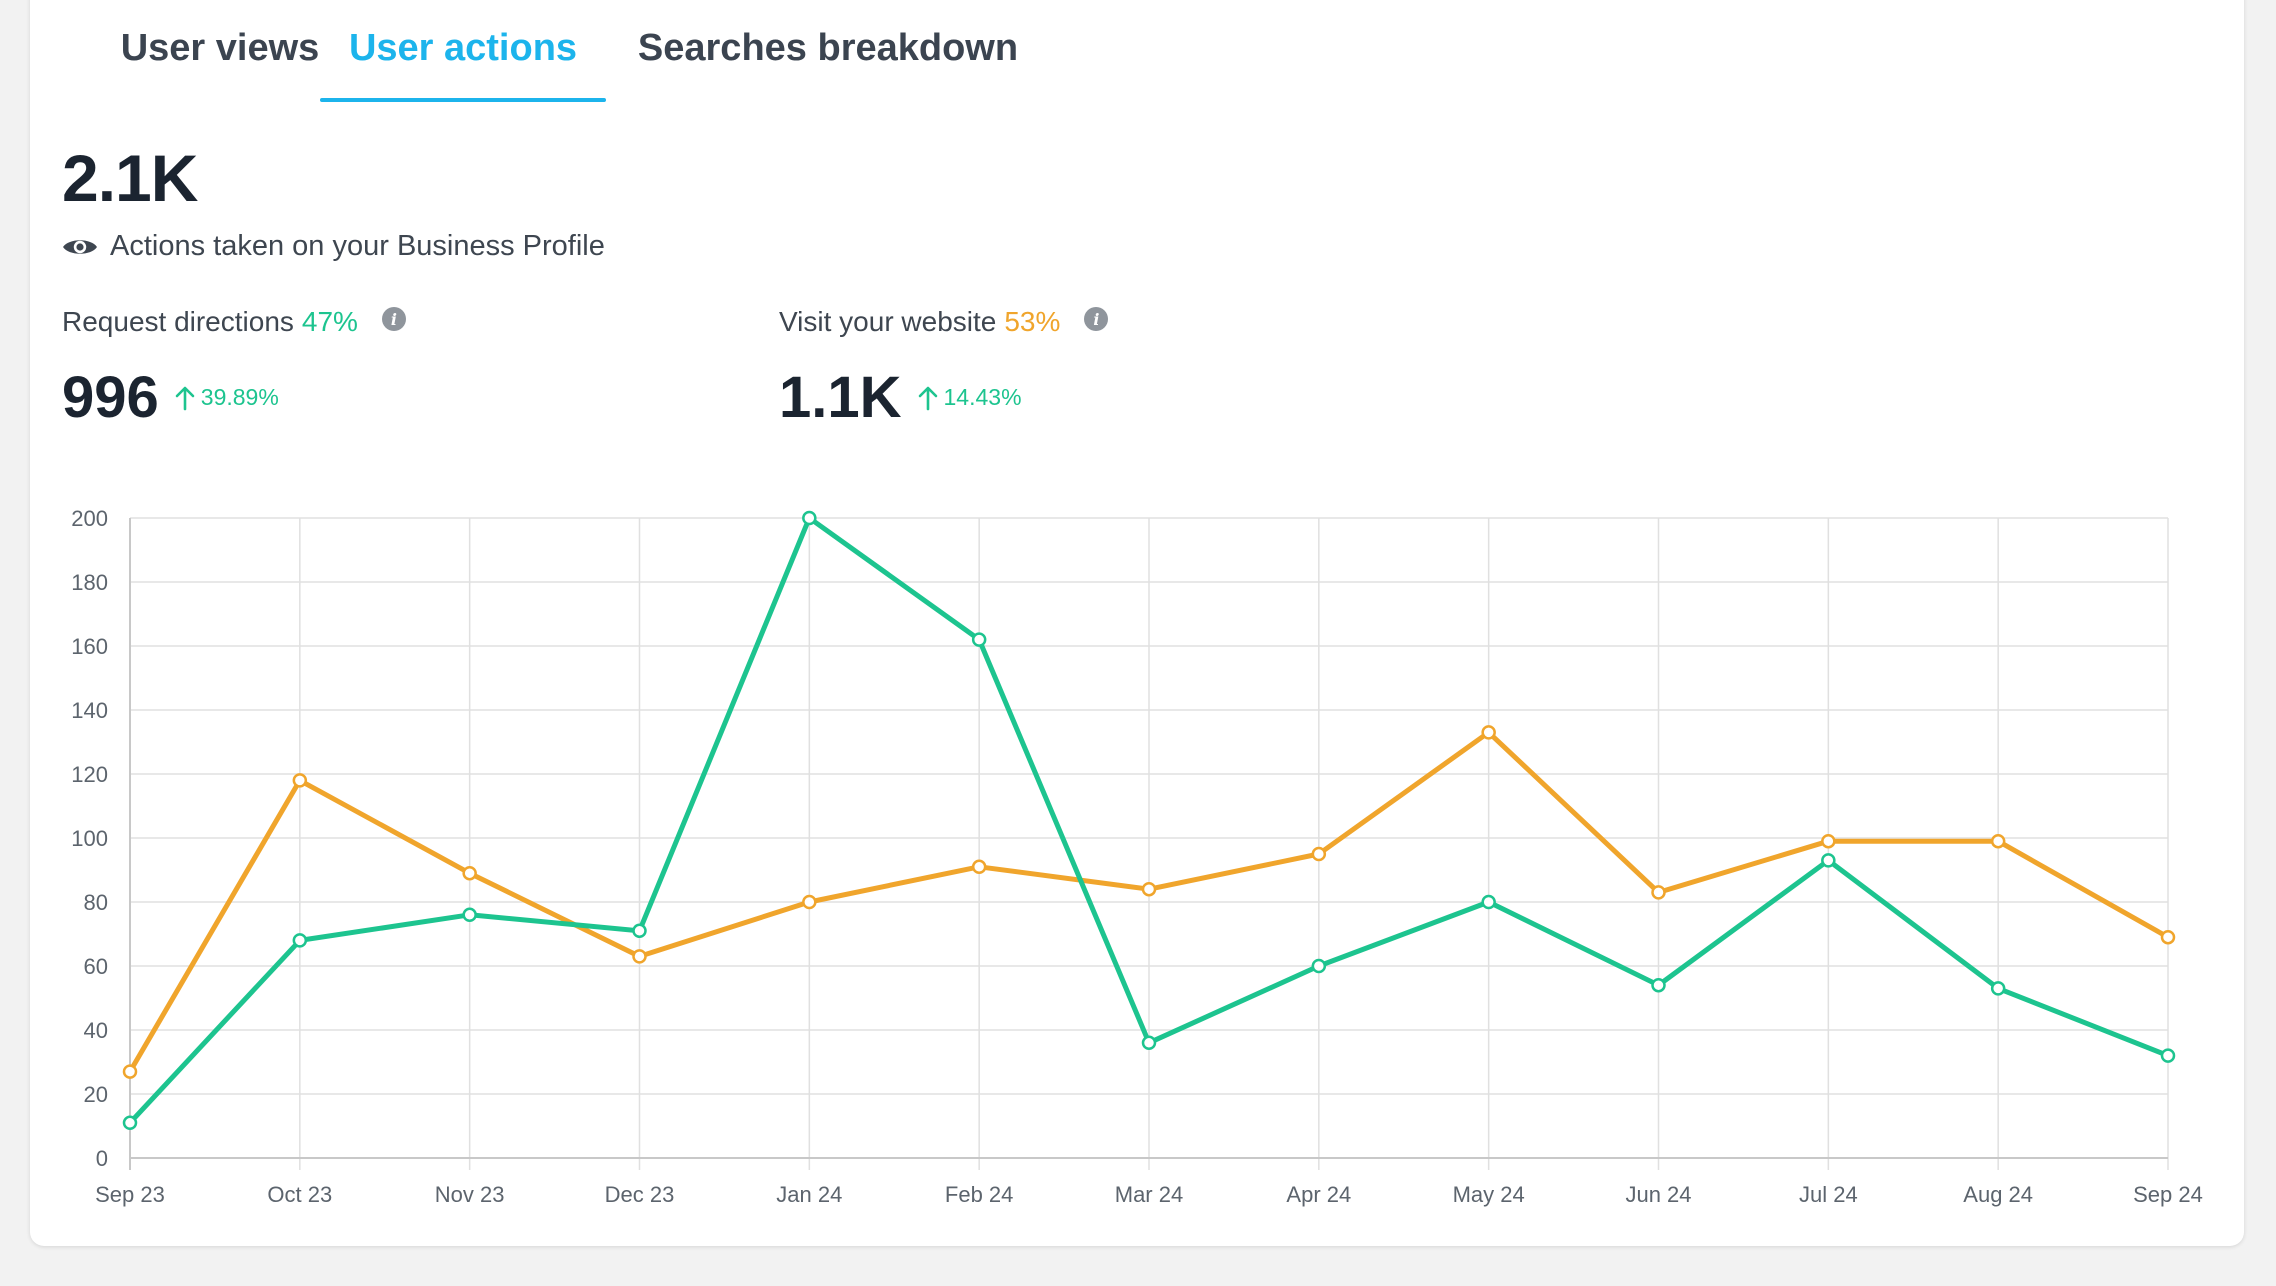  I want to click on y-tick-label: 60, so click(96, 966).